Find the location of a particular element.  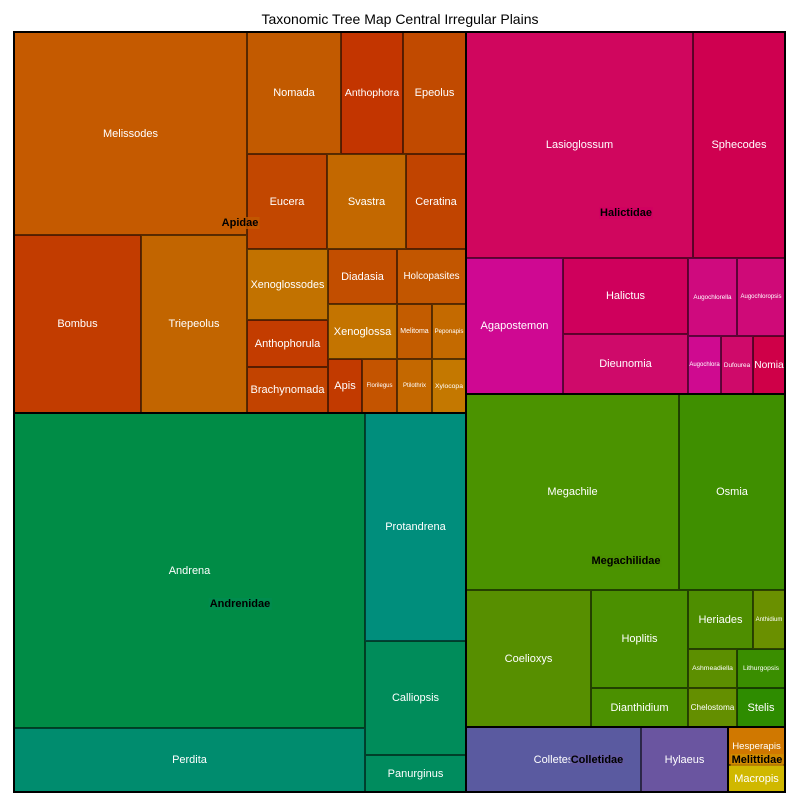

treemap-cell-florilegus: Florilegus is located at coordinates (379, 386).